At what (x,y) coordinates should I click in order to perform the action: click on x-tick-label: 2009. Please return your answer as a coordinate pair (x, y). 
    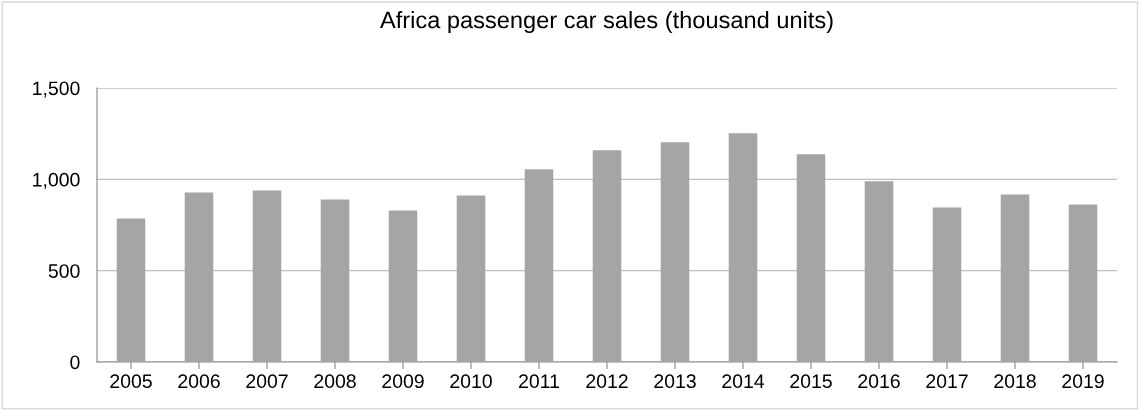
    Looking at the image, I should click on (403, 381).